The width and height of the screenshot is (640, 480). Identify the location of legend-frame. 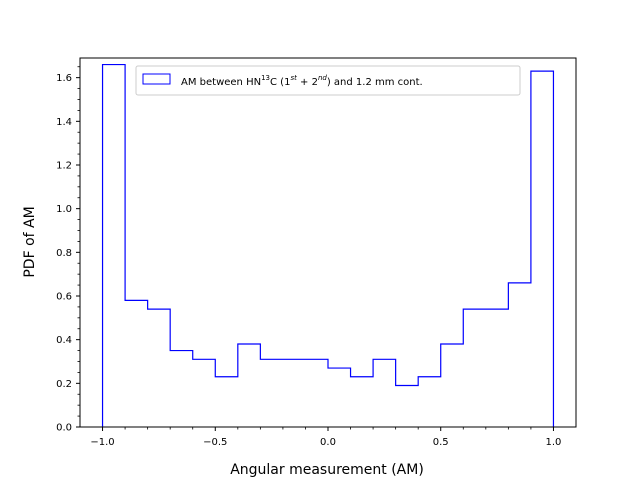
(328, 80).